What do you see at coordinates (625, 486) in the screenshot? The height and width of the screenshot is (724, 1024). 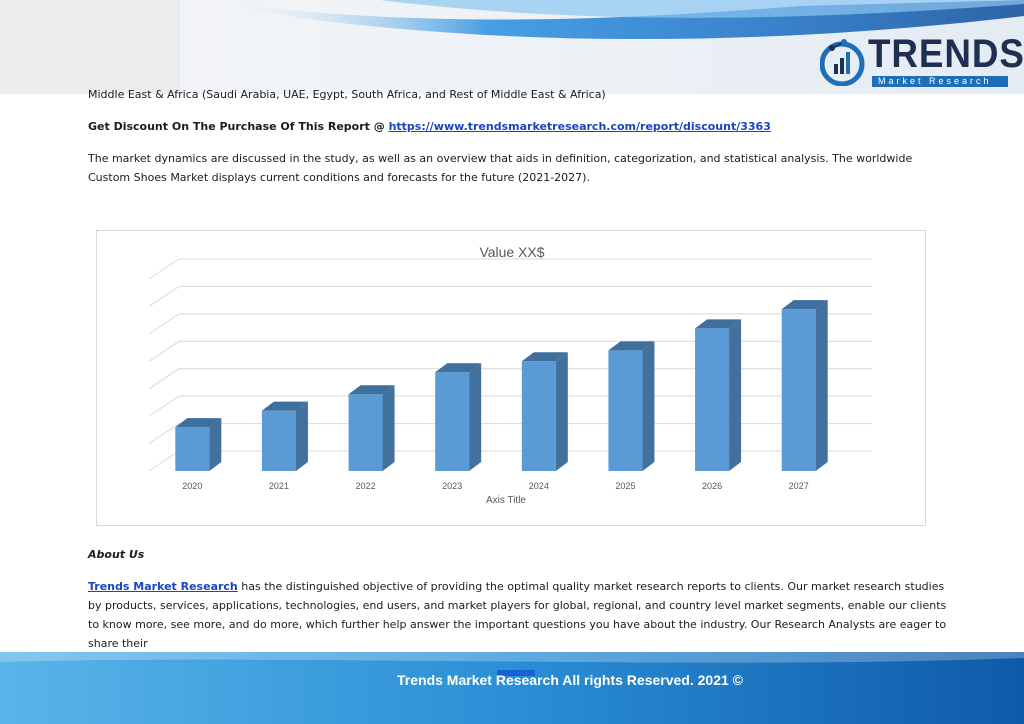 I see `chart-x-tick-label: 2025` at bounding box center [625, 486].